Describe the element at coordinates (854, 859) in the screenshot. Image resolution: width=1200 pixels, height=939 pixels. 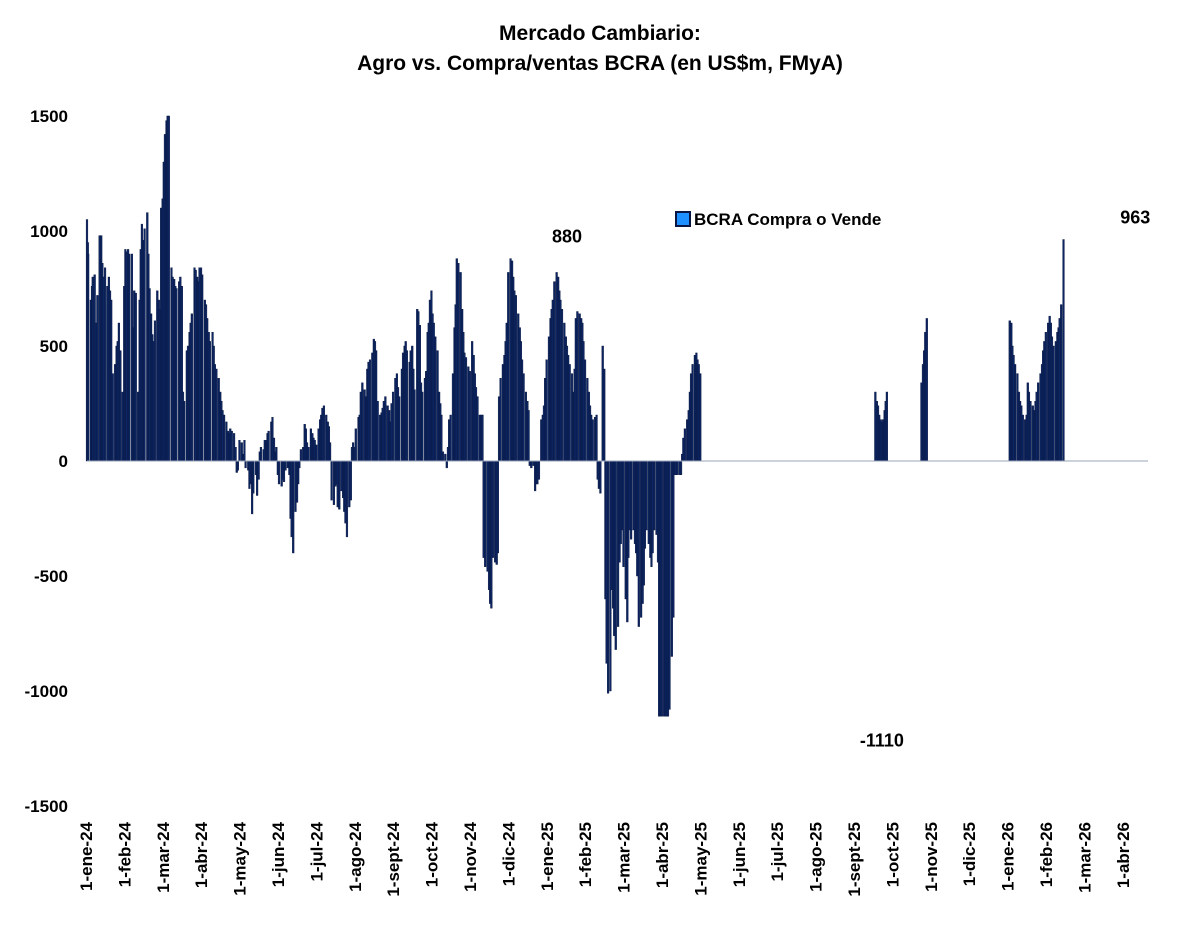
I see `x-tick-label: 1-sept-25` at that location.